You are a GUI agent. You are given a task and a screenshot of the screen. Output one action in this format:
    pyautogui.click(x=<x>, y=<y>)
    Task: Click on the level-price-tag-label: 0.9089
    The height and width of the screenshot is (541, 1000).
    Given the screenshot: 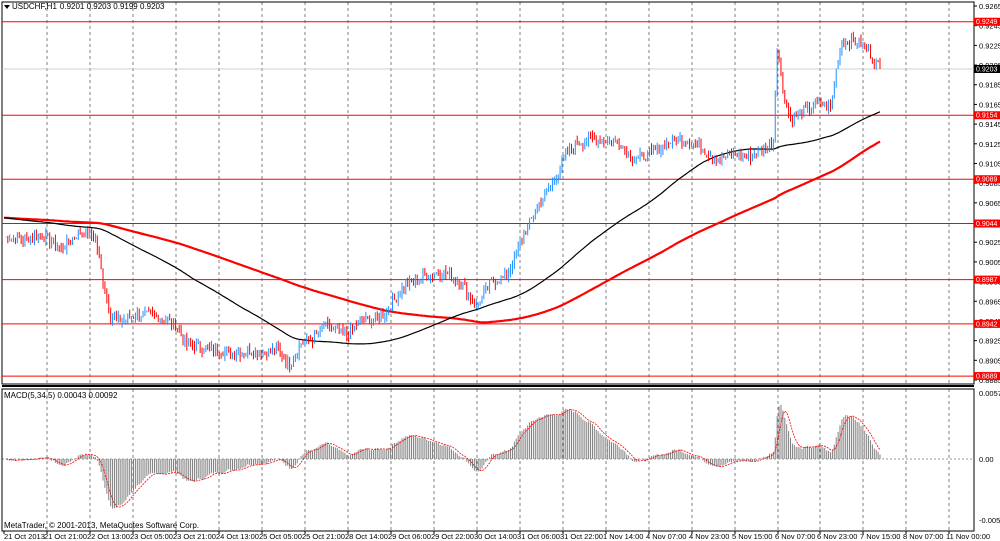 What is the action you would take?
    pyautogui.click(x=987, y=180)
    